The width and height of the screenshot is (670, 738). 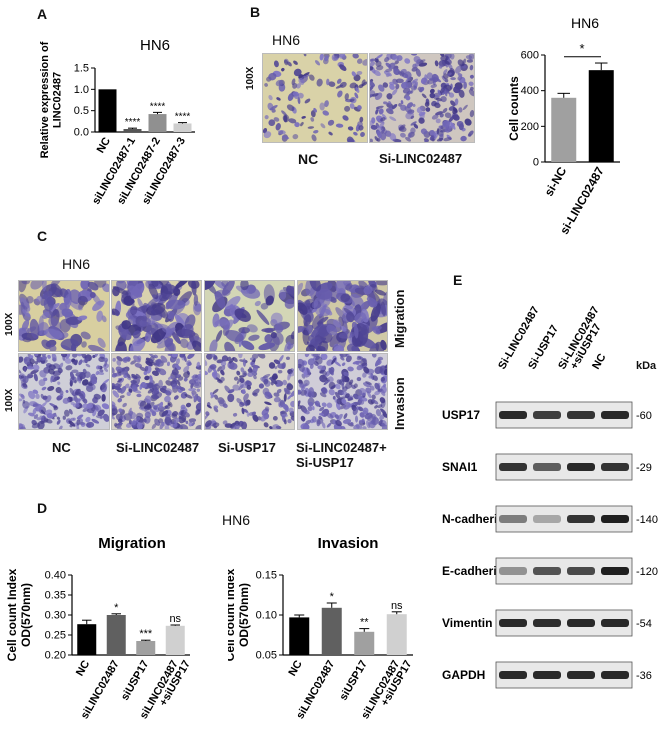 I want to click on micrograph-c-r1-c2, so click(x=156, y=316).